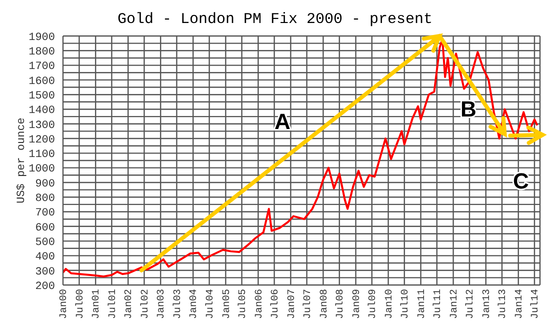 The width and height of the screenshot is (550, 330). What do you see at coordinates (41, 67) in the screenshot?
I see `y-tick-label: 1700` at bounding box center [41, 67].